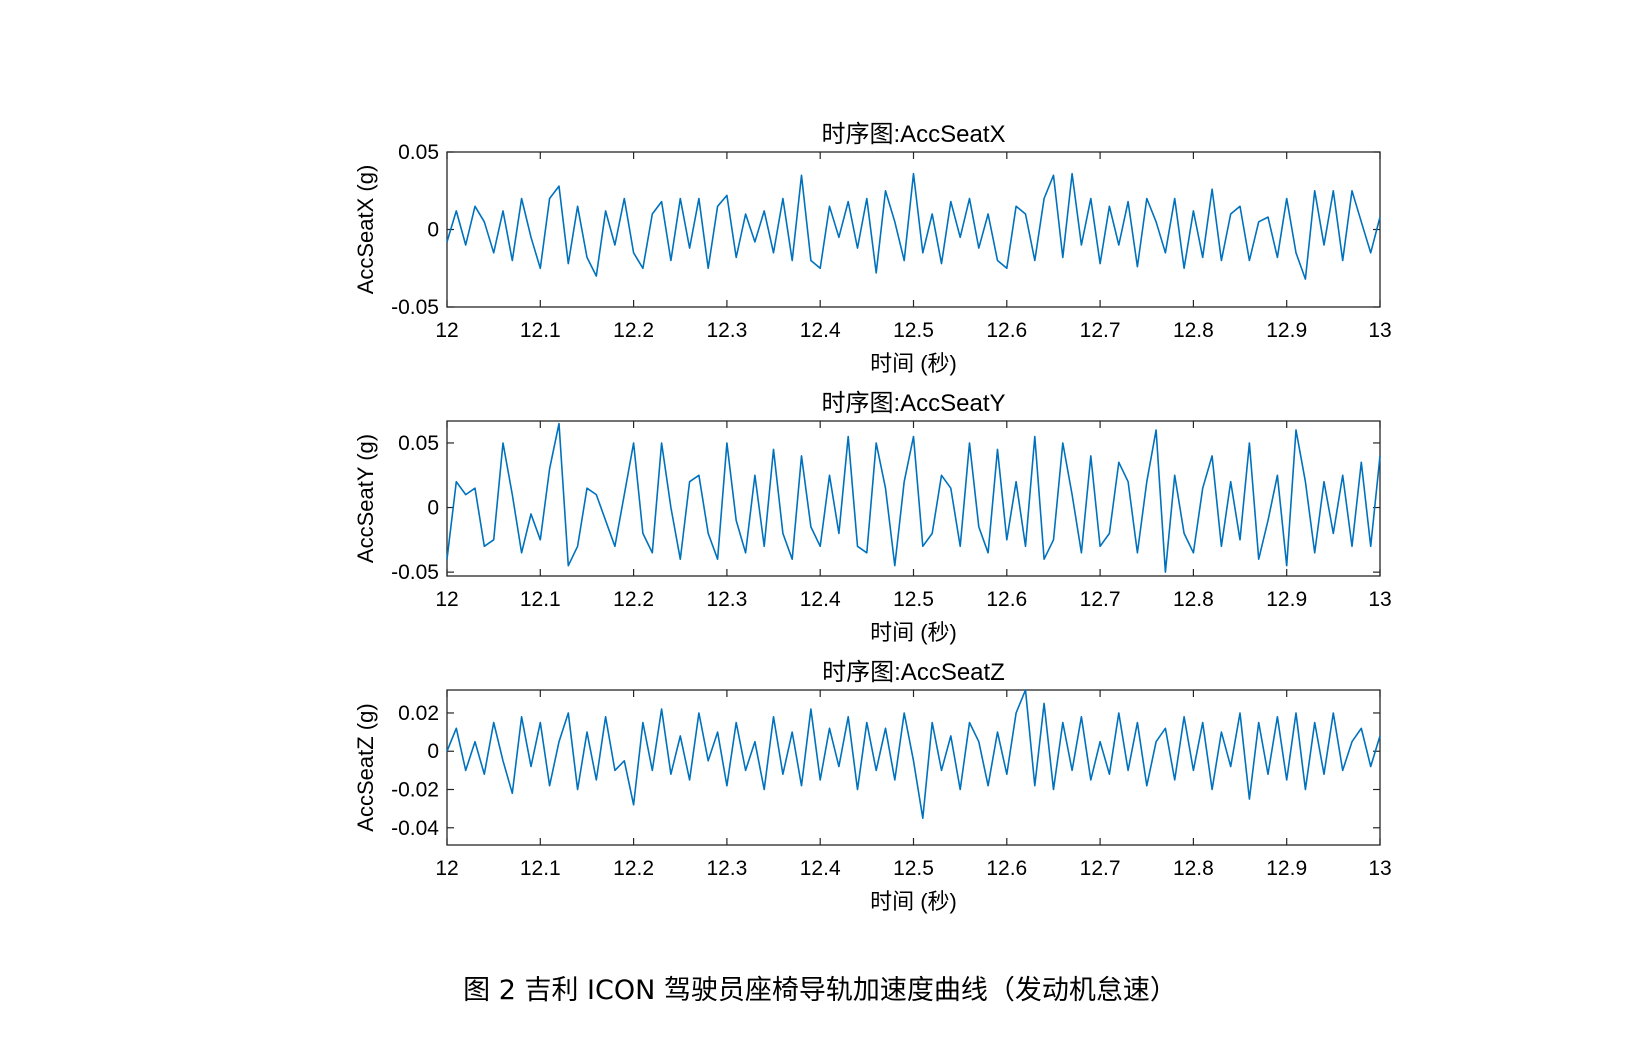  What do you see at coordinates (820, 990) in the screenshot?
I see `figure-caption: 图 2 吉利 ICON 驾驶员座椅导轨加速度曲线（发动机怠速）` at bounding box center [820, 990].